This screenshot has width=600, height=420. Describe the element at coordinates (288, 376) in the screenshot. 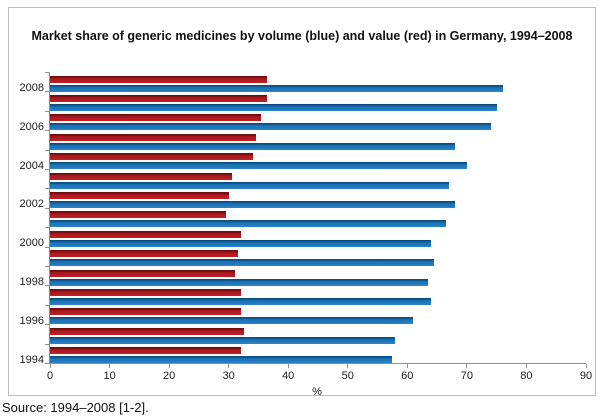

I see `x-axis-label-40: 40` at that location.